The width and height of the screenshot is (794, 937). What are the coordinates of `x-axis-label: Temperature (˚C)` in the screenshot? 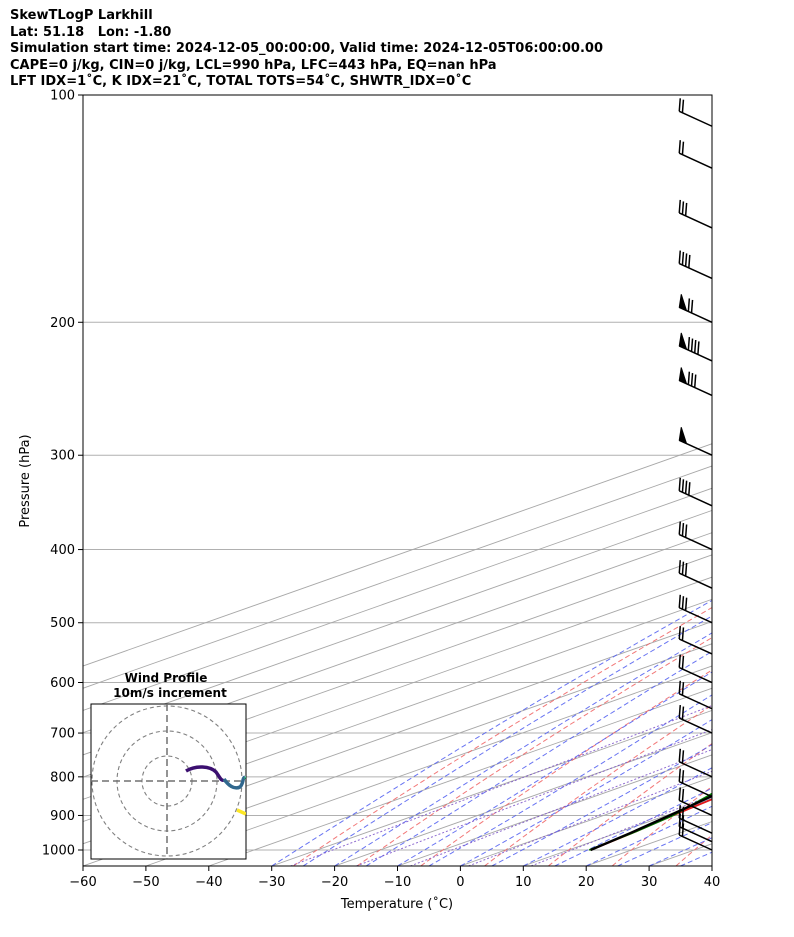 It's located at (396, 904).